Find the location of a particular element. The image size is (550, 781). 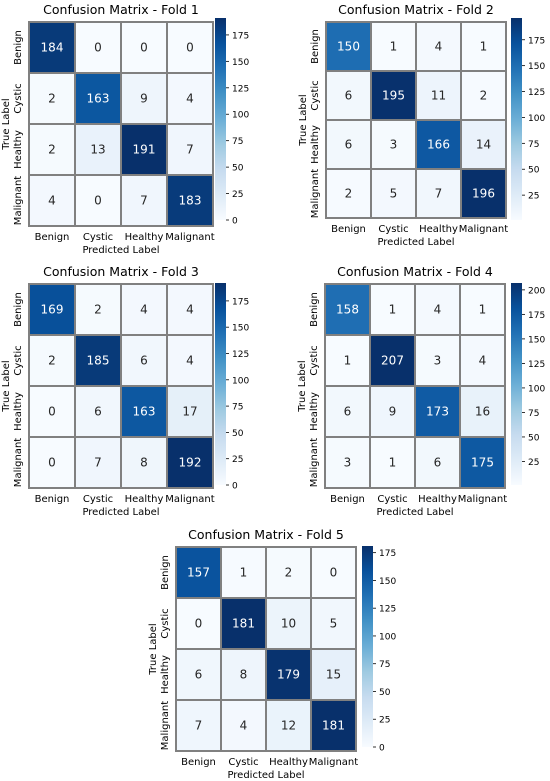

colorbar-tick-label: 25 is located at coordinates (384, 721).